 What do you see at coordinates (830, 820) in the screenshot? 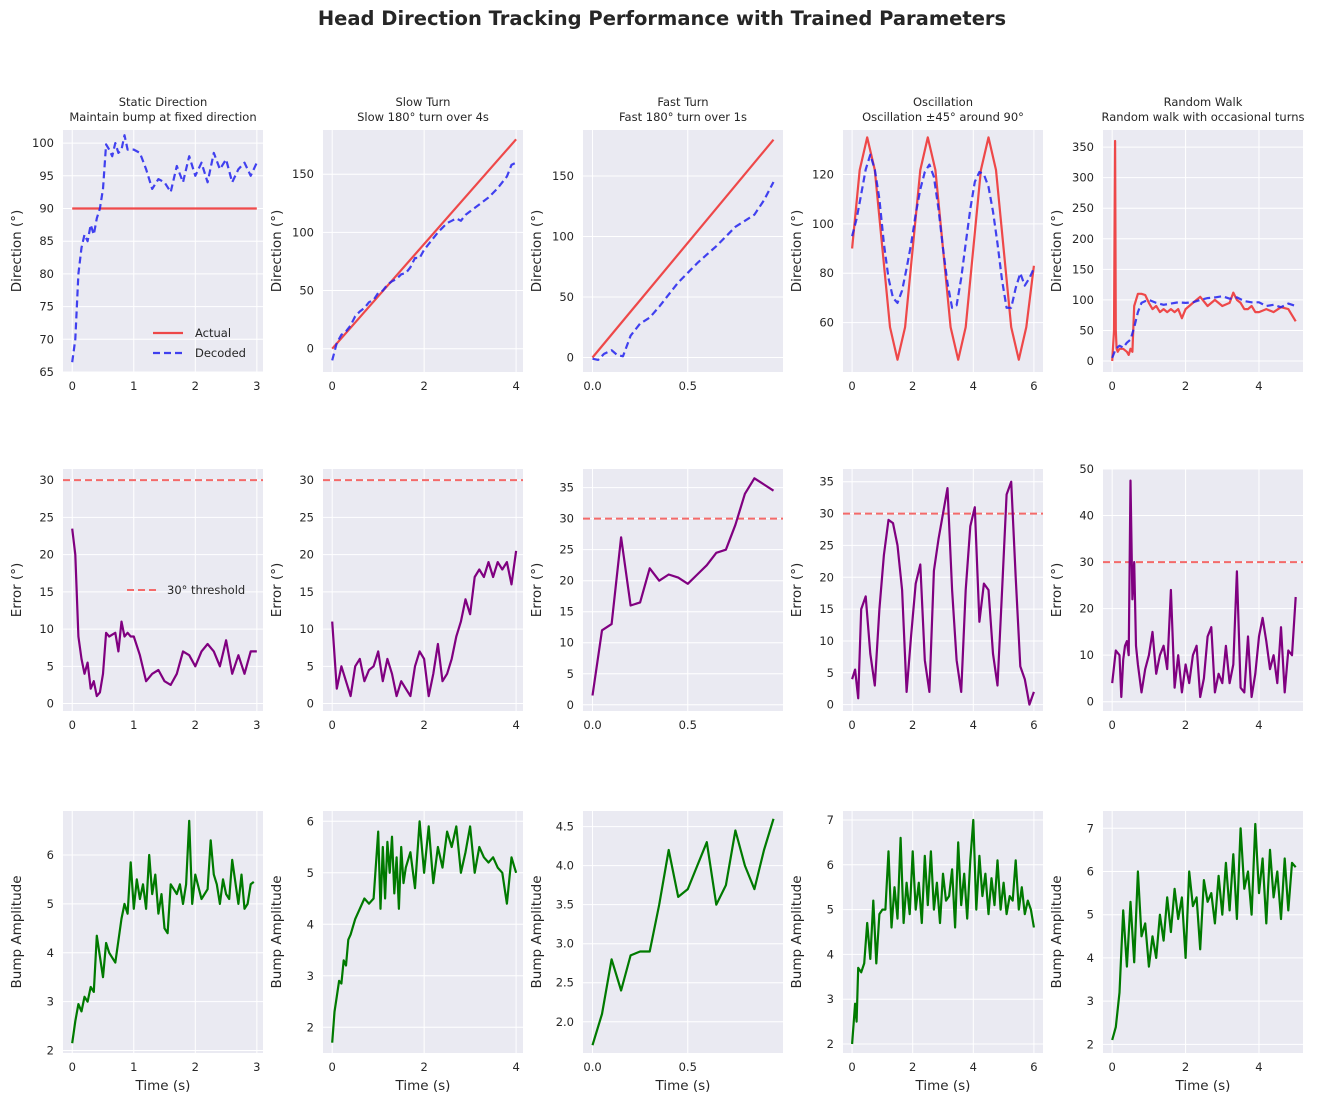
I see `y-tick-label: 7` at bounding box center [830, 820].